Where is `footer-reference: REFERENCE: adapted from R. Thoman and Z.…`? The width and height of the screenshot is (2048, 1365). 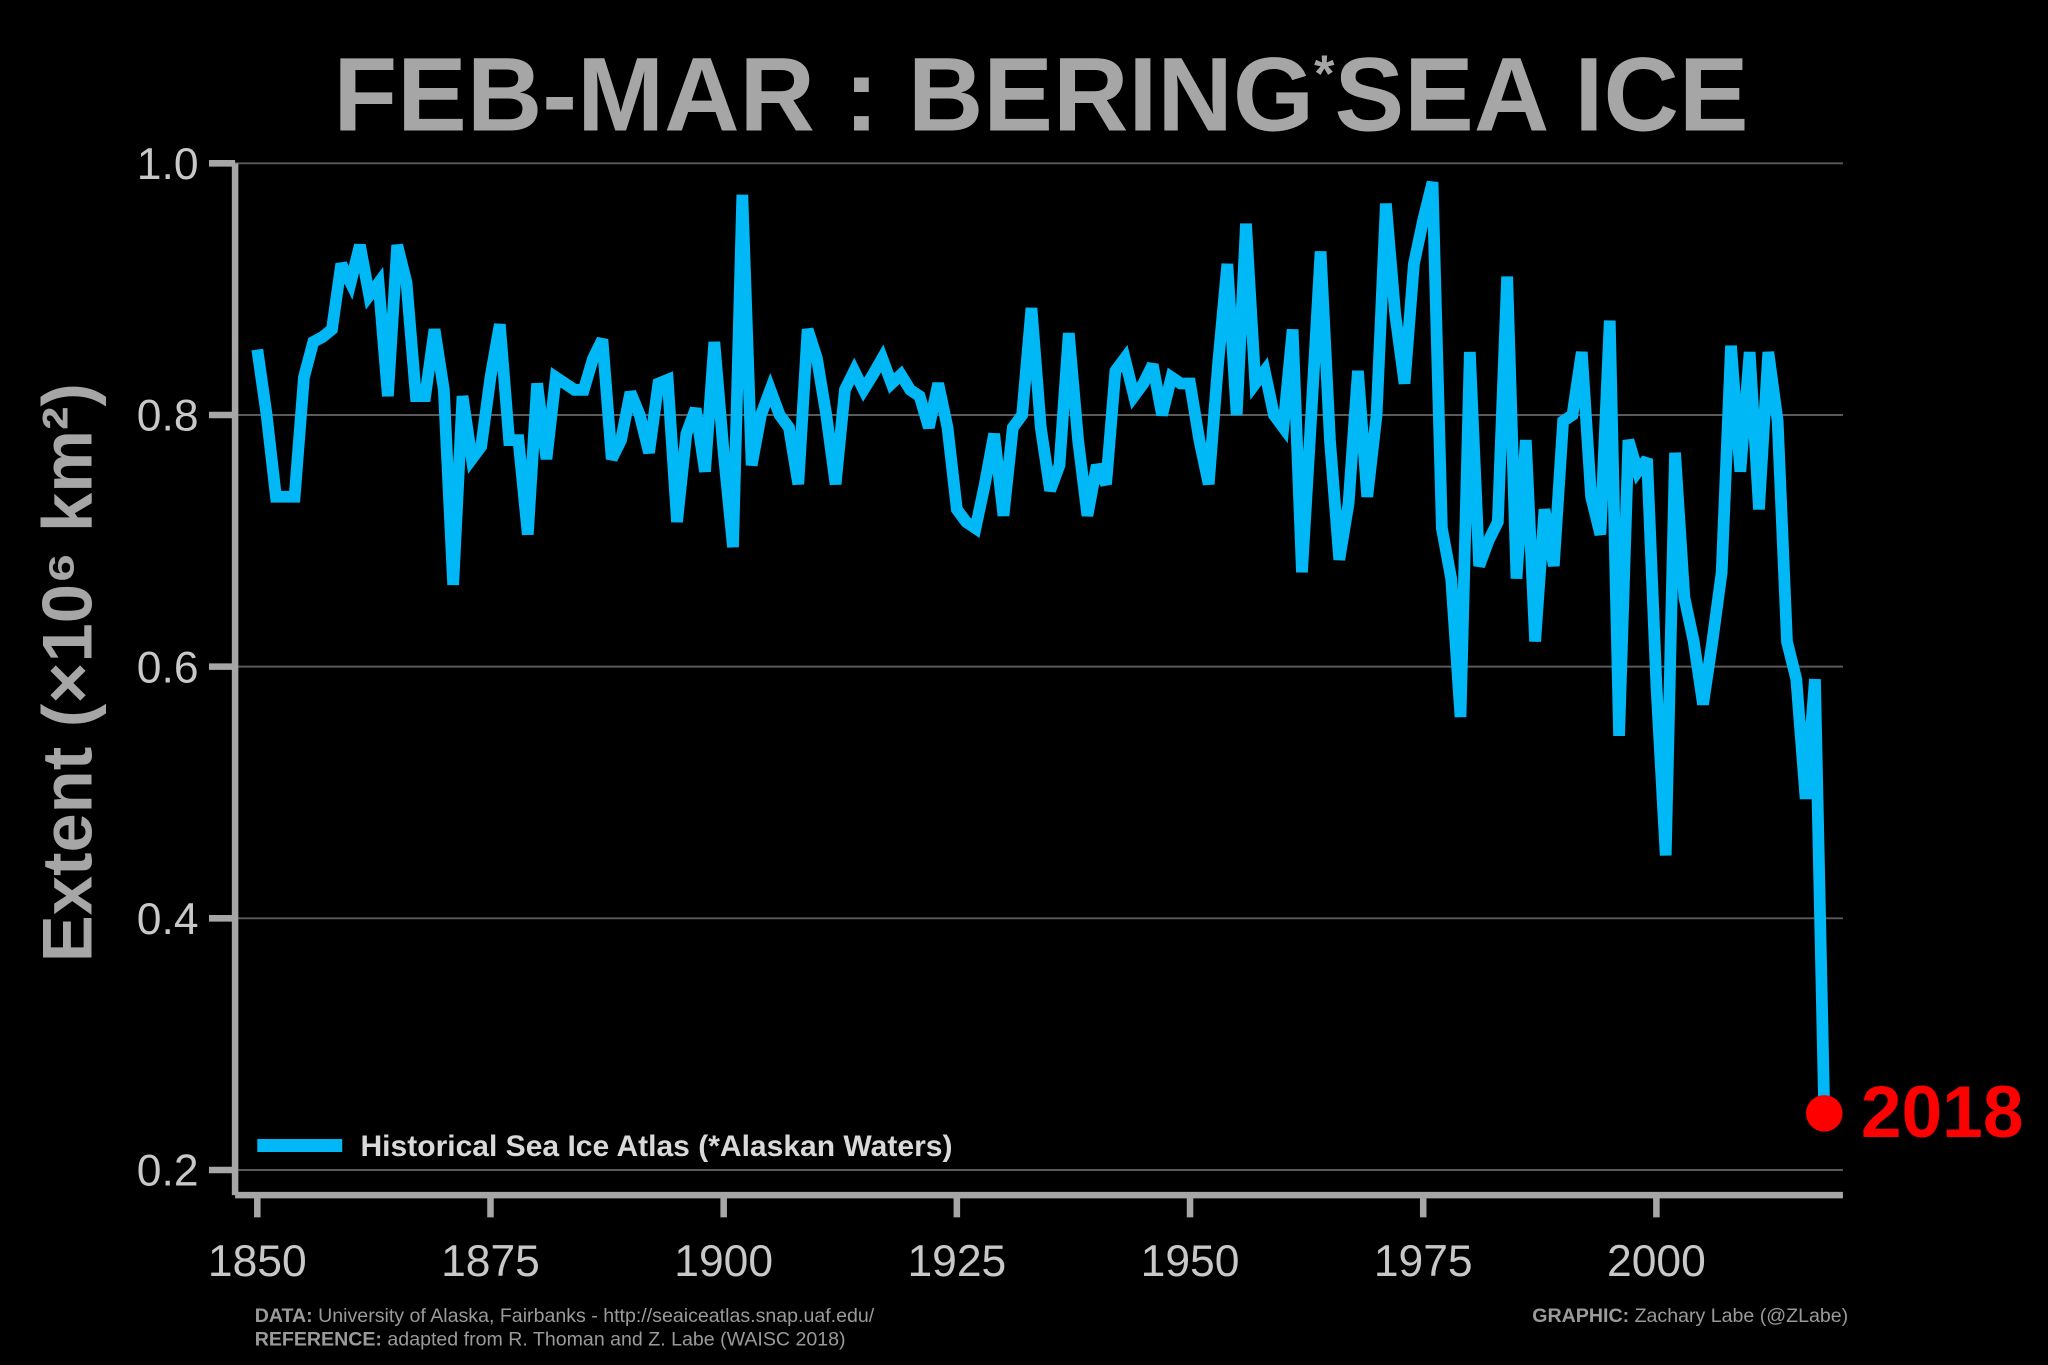
footer-reference: REFERENCE: adapted from R. Thoman and Z.… is located at coordinates (550, 1339).